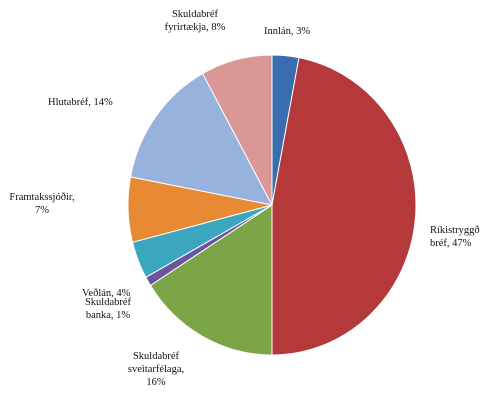  What do you see at coordinates (455, 237) in the screenshot?
I see `slice-label-2: Ríkistryggð bréf, 47%` at bounding box center [455, 237].